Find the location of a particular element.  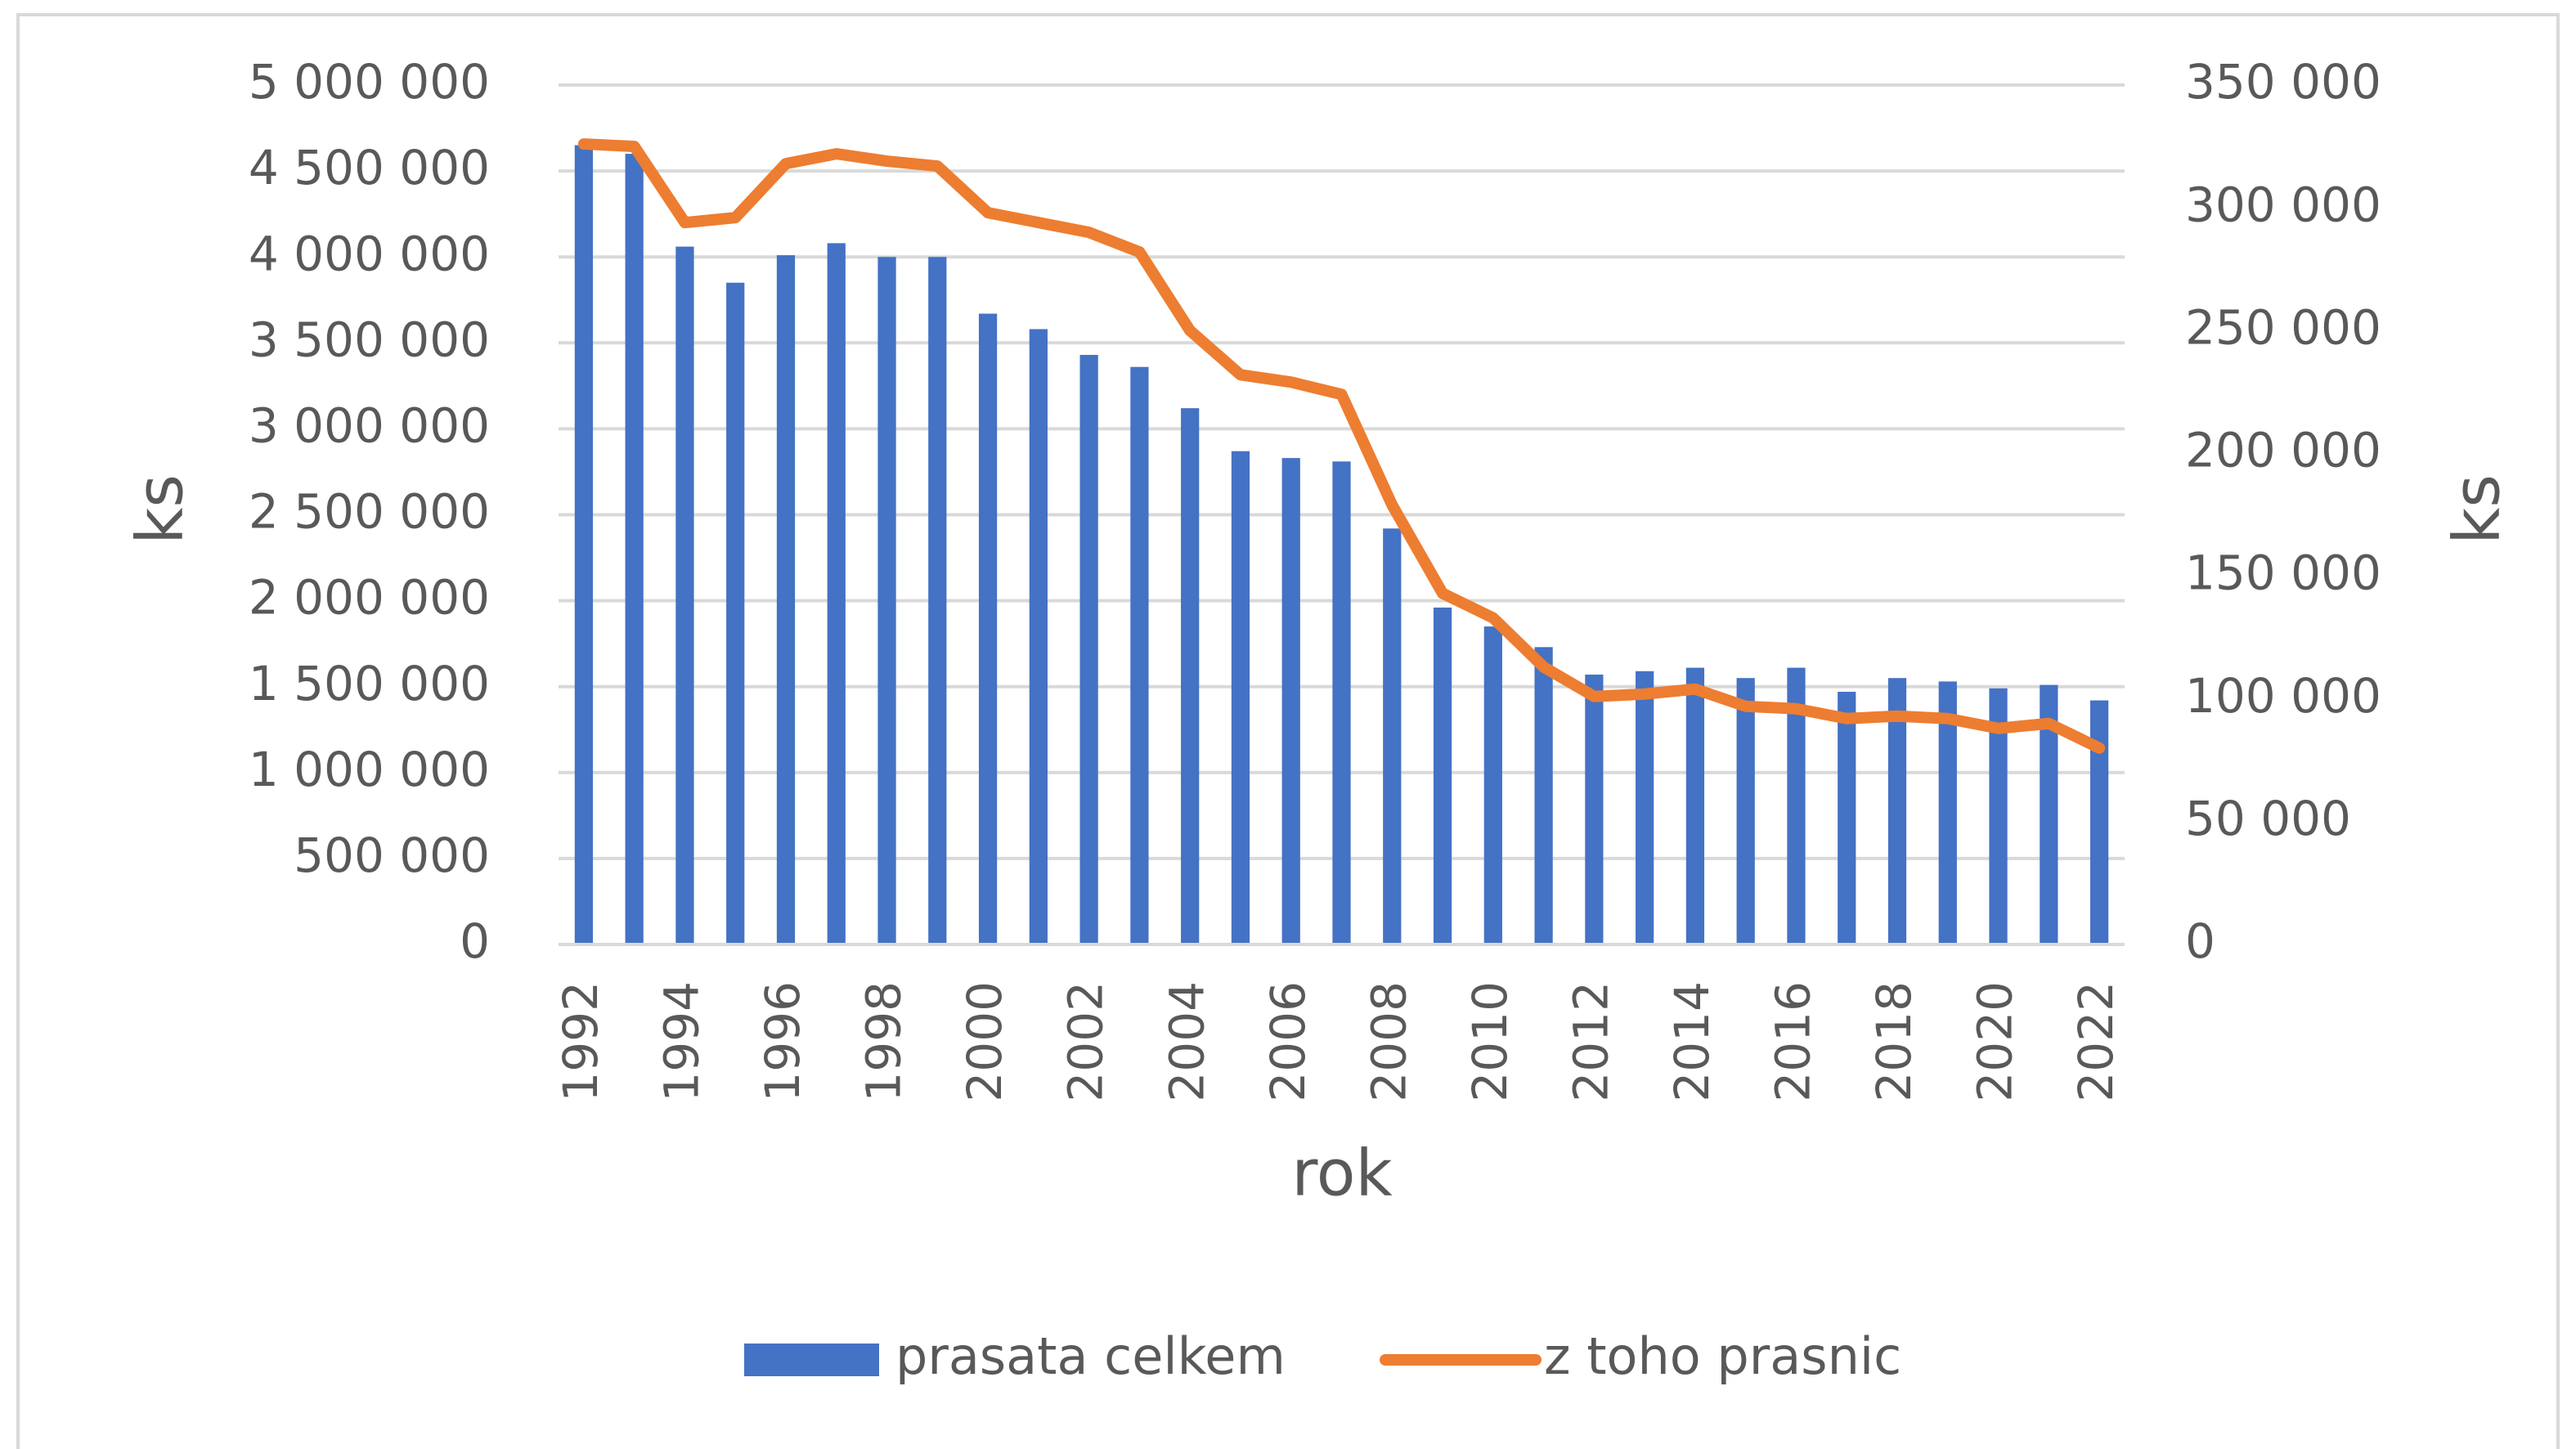

x-tick-label: 2020 is located at coordinates (1995, 1041).